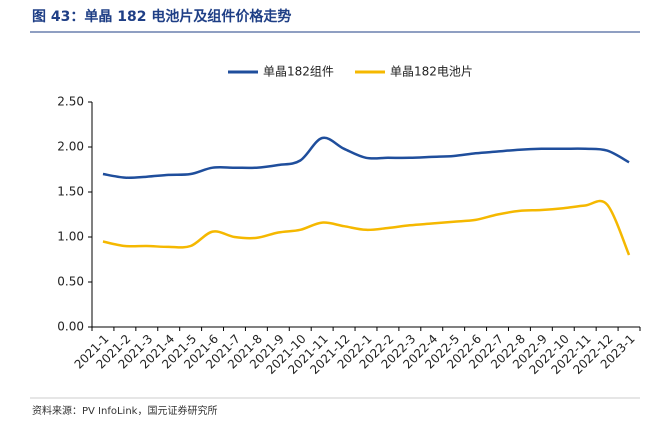 The image size is (665, 424). Describe the element at coordinates (70, 282) in the screenshot. I see `y-tick-label: 0.50` at that location.